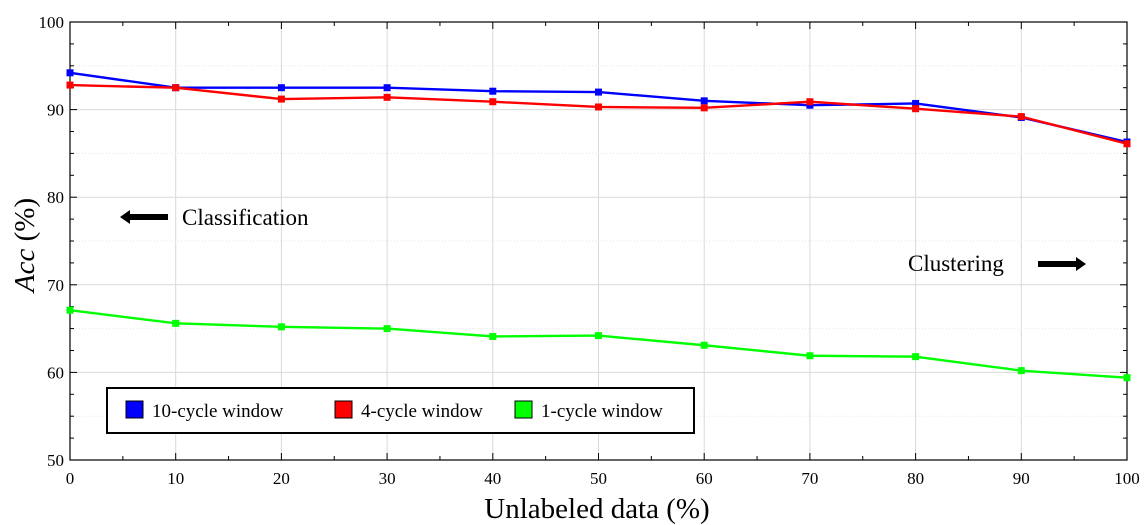  Describe the element at coordinates (704, 478) in the screenshot. I see `x-tick-label: 60` at that location.